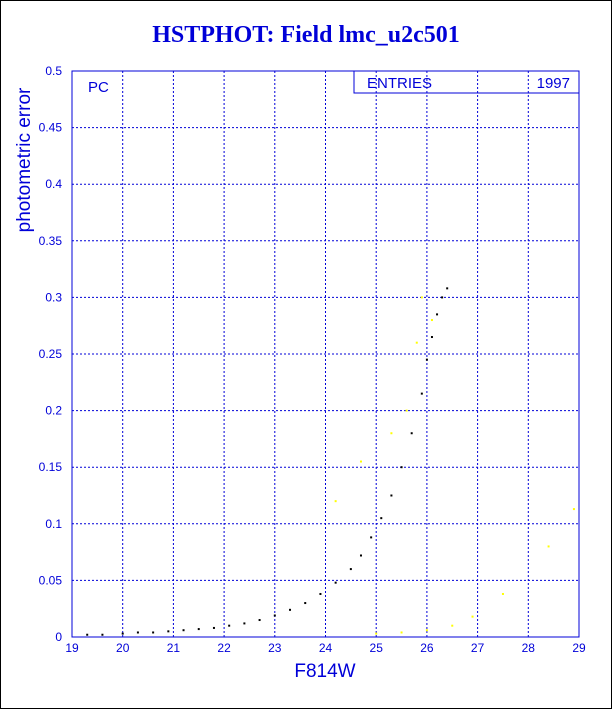 This screenshot has height=709, width=612. I want to click on x-tick-label: 29, so click(579, 648).